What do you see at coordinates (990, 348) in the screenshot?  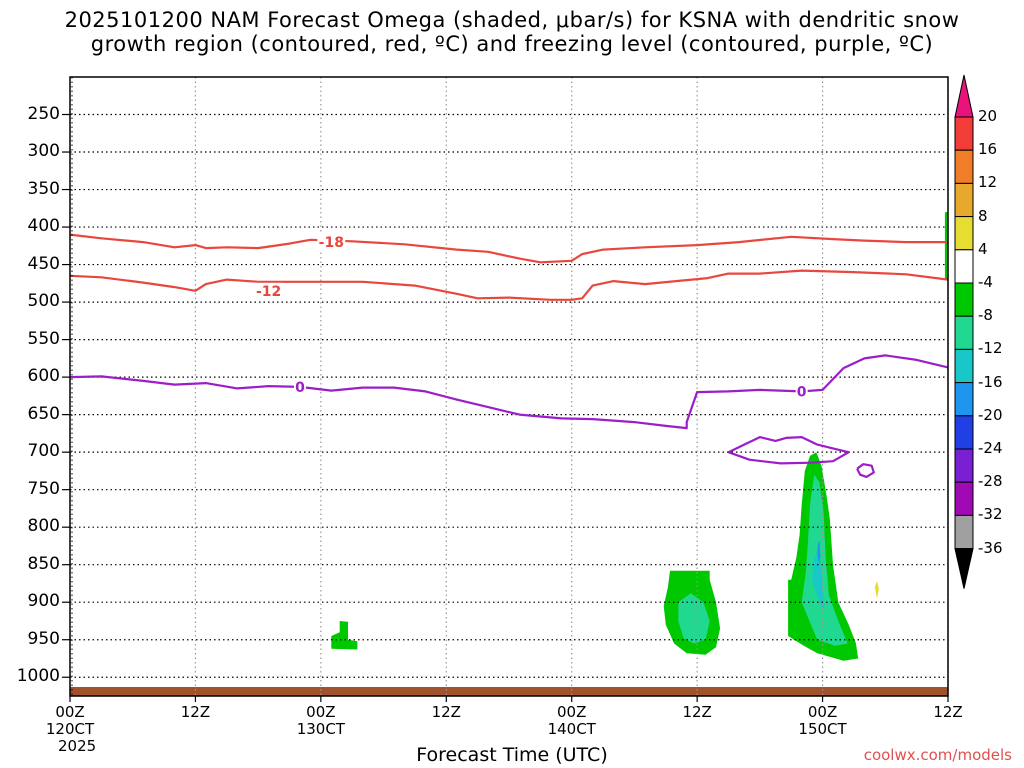 I see `colorbar-label: -12` at bounding box center [990, 348].